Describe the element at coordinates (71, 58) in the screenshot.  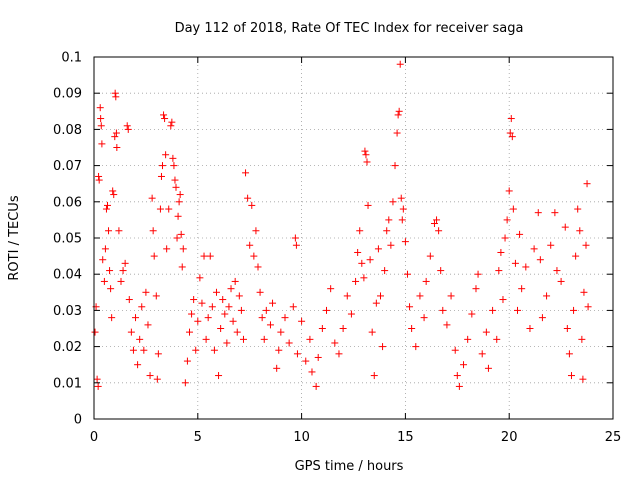
I see `y-tick-label: 0.1` at that location.